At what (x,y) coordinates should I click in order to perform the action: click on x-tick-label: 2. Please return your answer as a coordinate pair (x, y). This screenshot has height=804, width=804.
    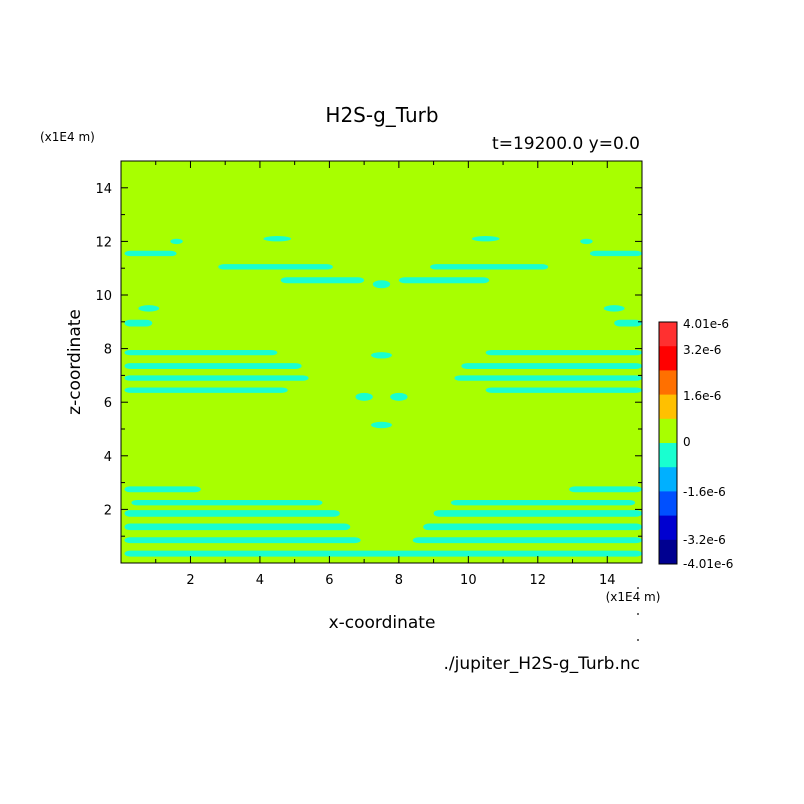
    Looking at the image, I should click on (190, 580).